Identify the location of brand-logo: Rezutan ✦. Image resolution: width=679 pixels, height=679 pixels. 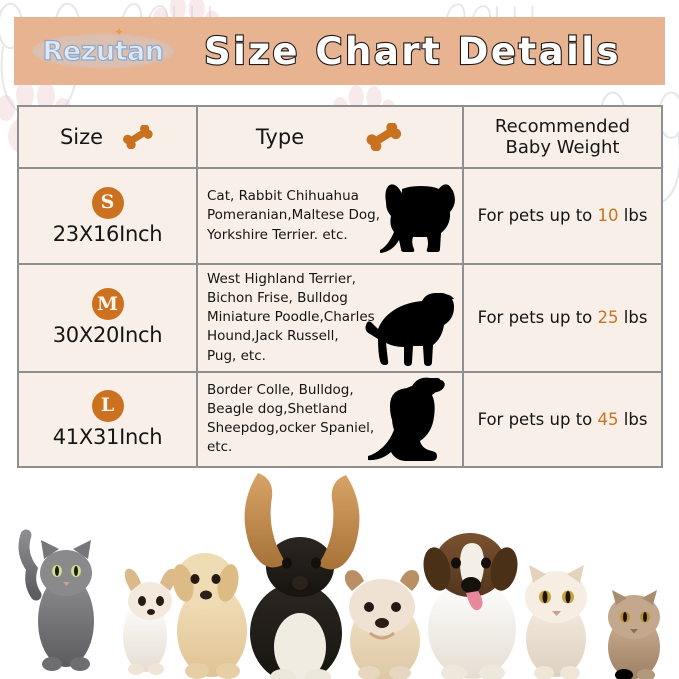
(103, 49).